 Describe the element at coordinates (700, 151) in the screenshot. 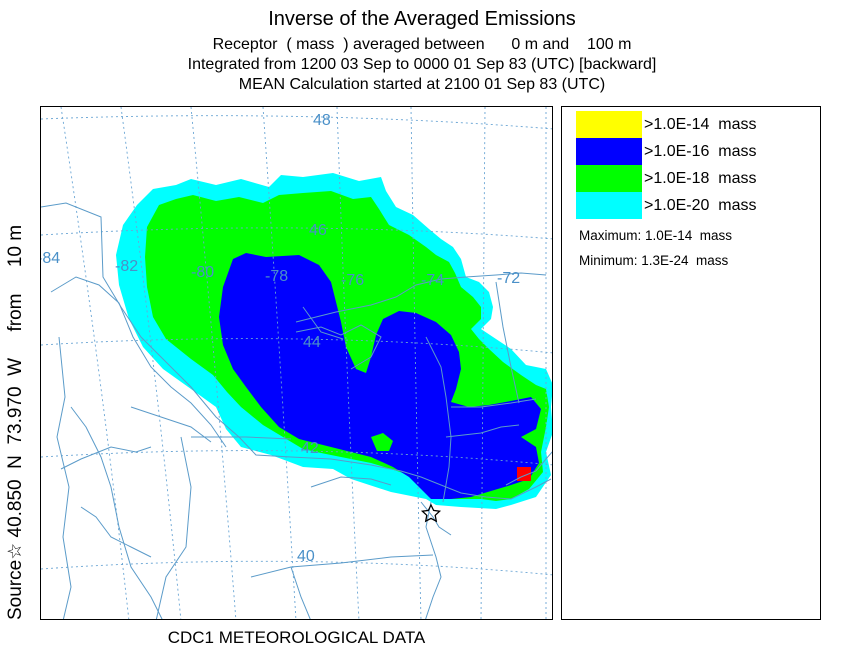

I see `legend-label: >1.0E-16 mass` at that location.